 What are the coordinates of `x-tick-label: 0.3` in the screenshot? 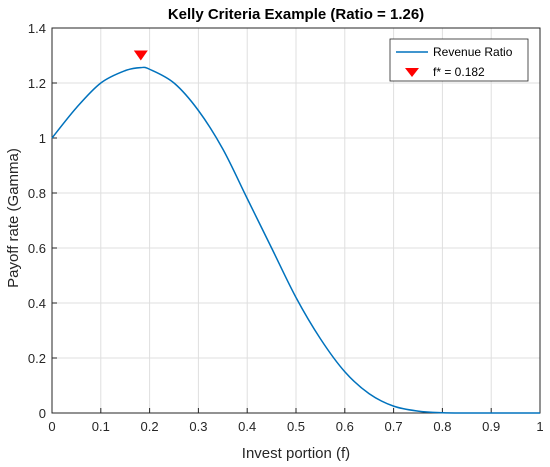 It's located at (198, 426).